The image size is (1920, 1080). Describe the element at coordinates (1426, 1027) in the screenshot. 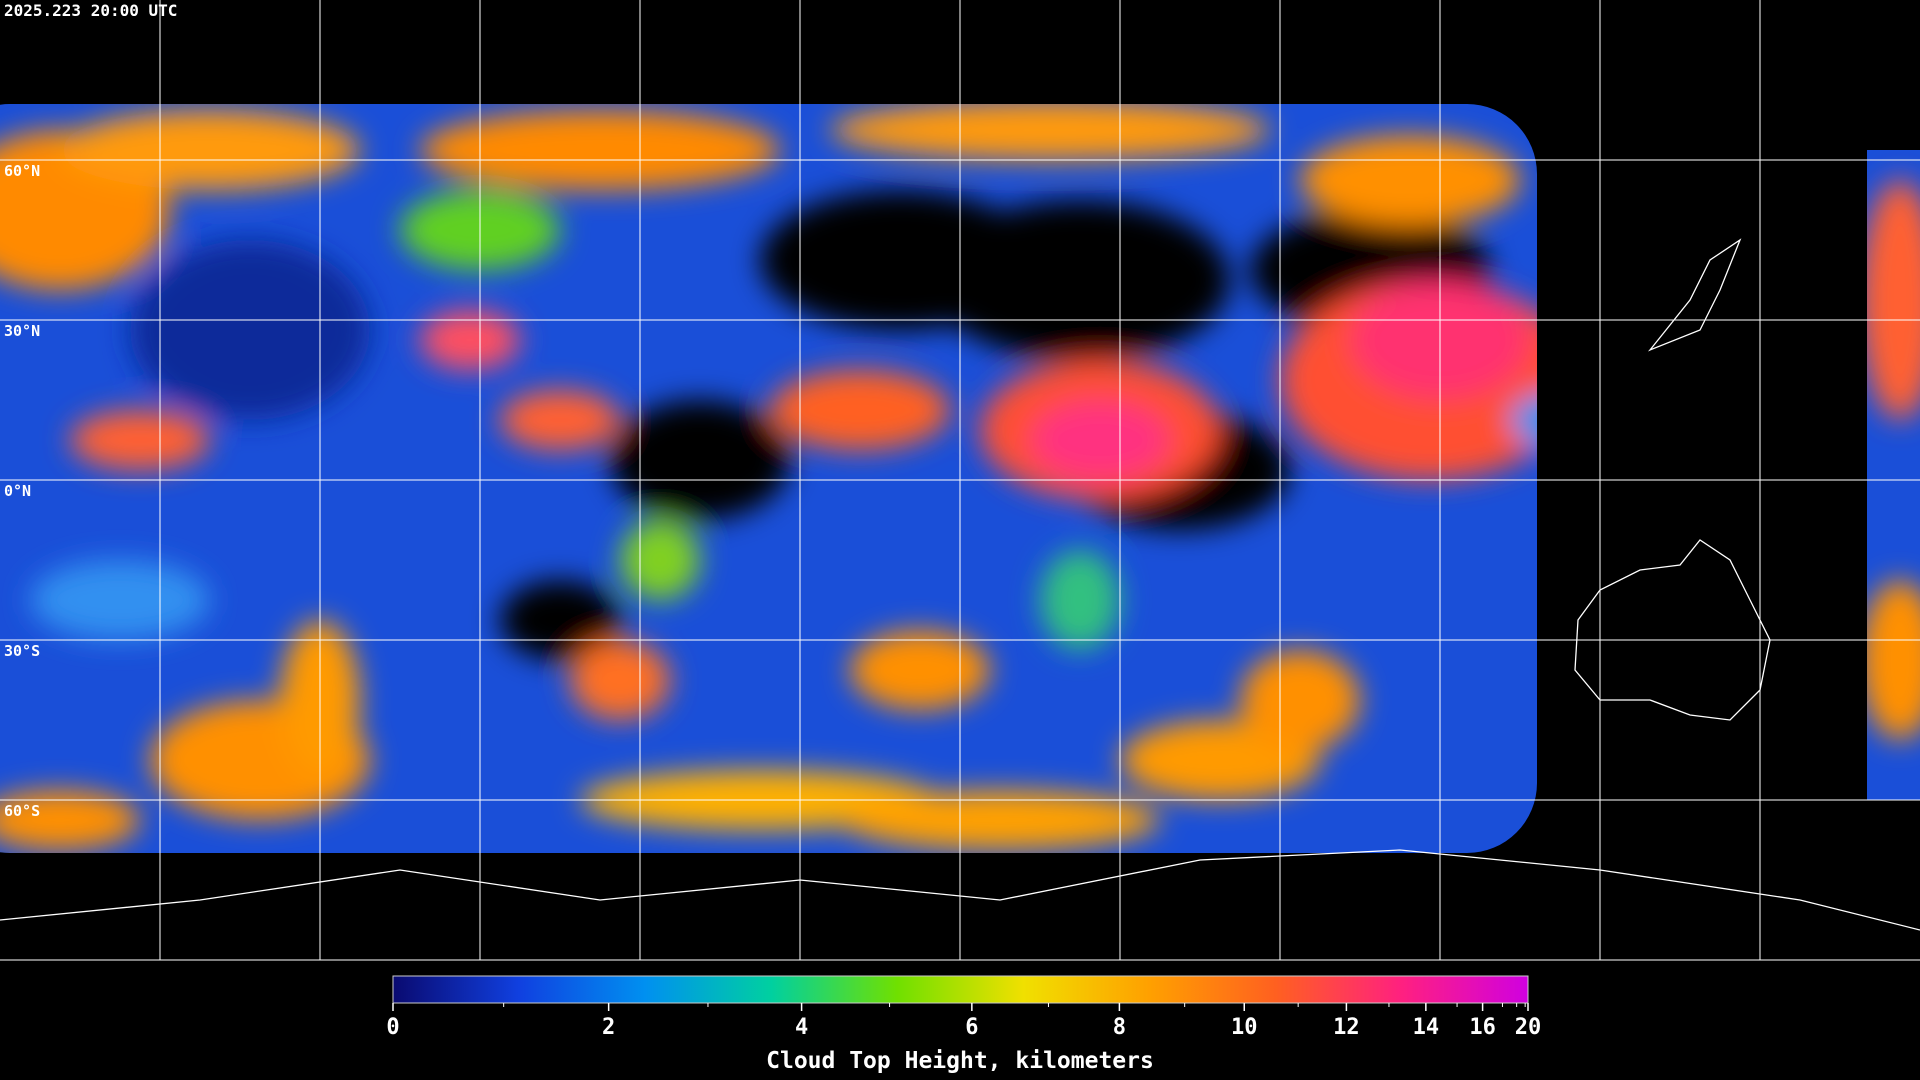

I see `colorbar-tick-label: 14` at that location.